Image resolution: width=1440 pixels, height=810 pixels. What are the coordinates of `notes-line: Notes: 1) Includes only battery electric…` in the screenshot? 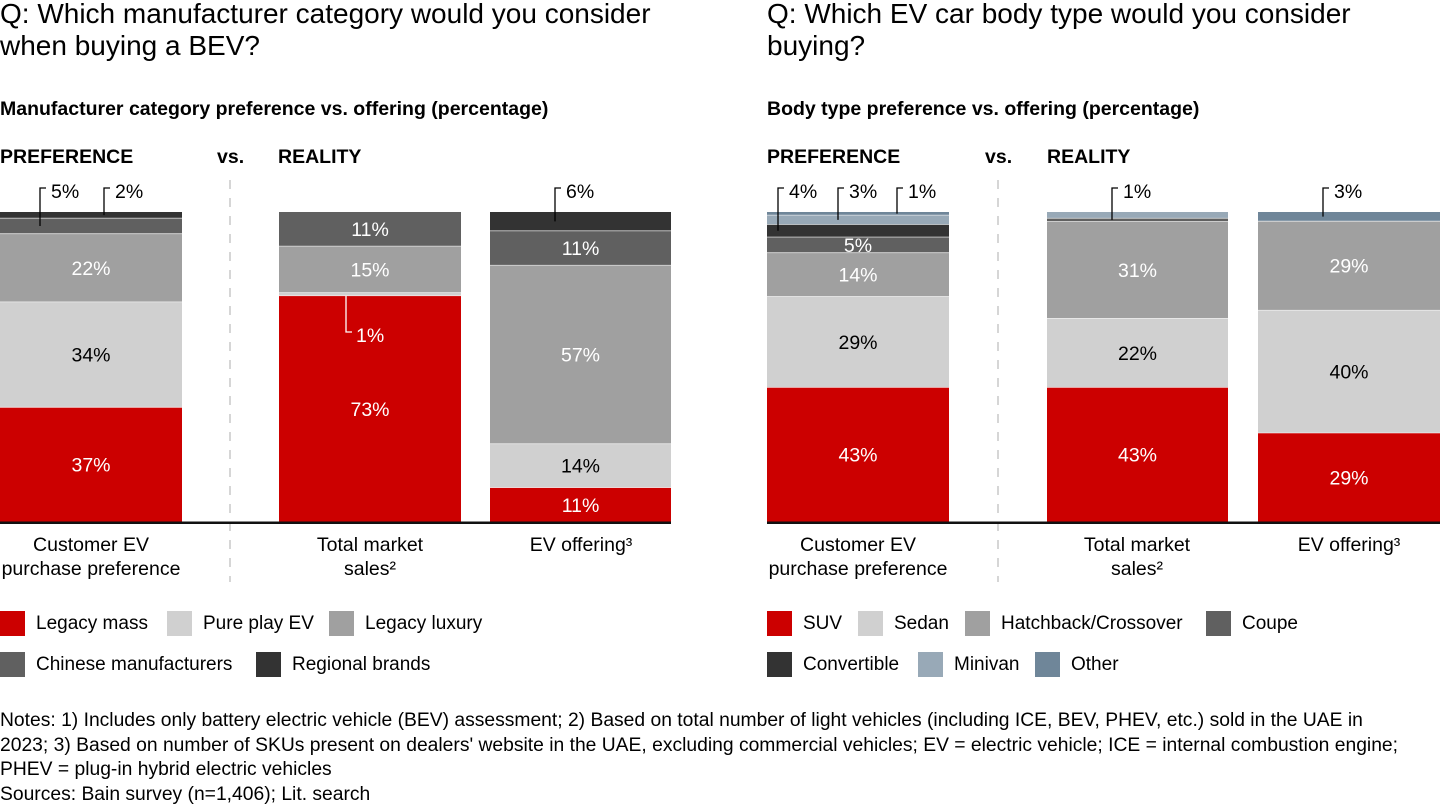 It's located at (681, 720).